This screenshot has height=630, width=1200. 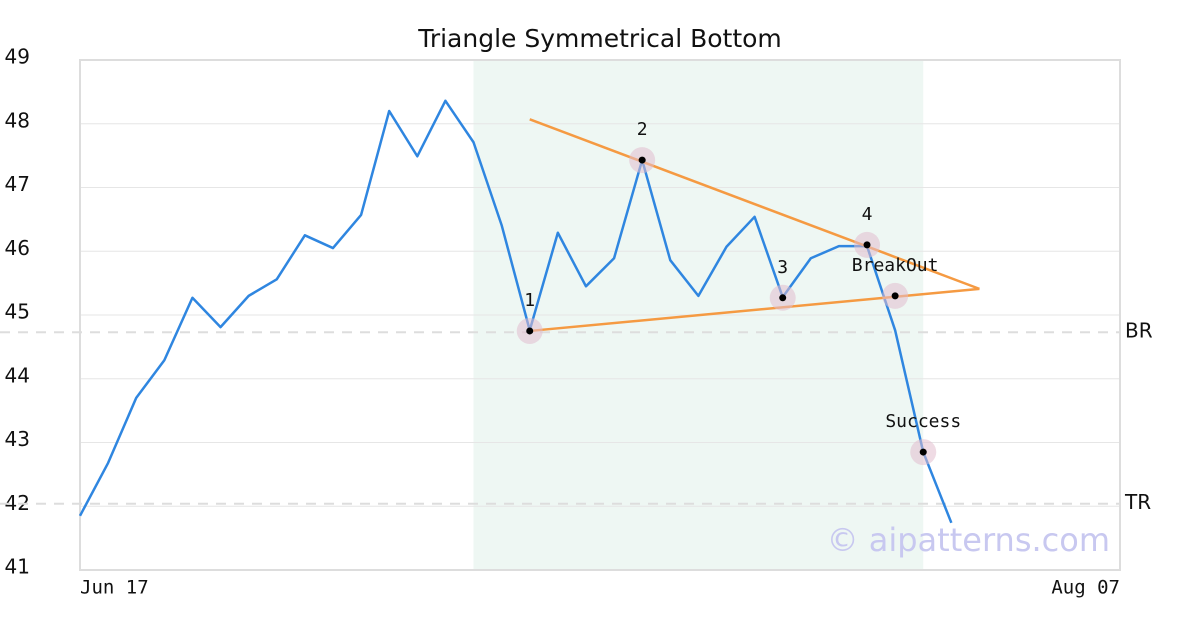 What do you see at coordinates (895, 265) in the screenshot?
I see `point-label: BreakOut` at bounding box center [895, 265].